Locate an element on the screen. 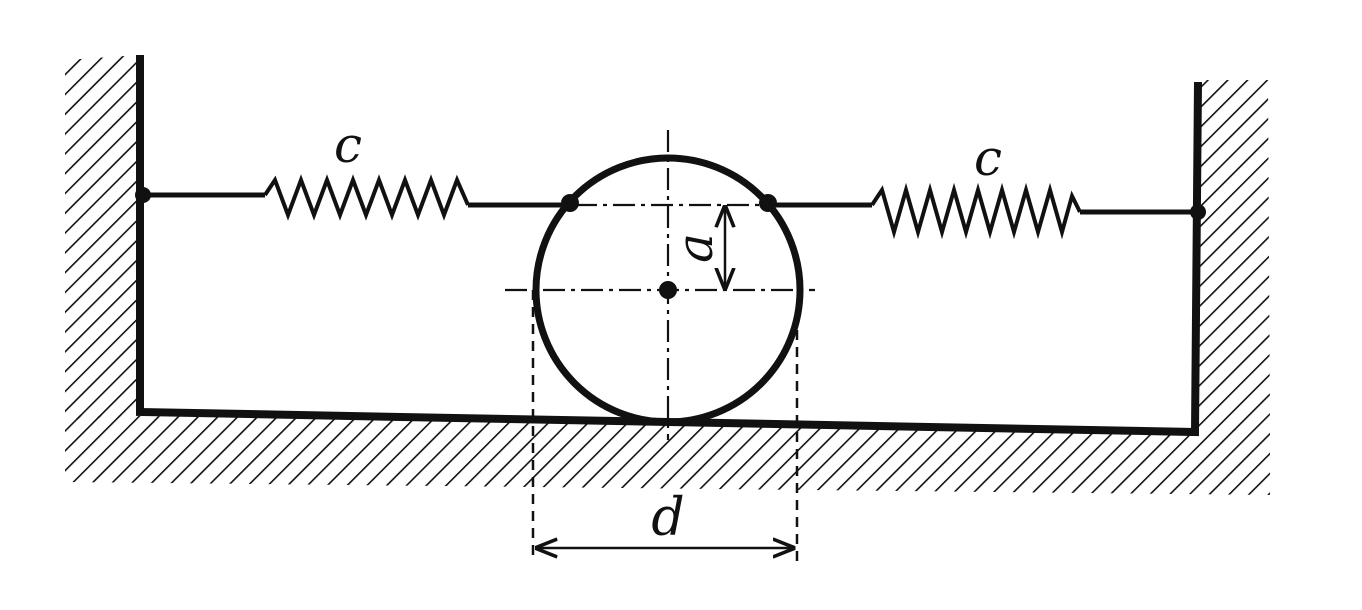  right-spring-label: c is located at coordinates (988, 158).